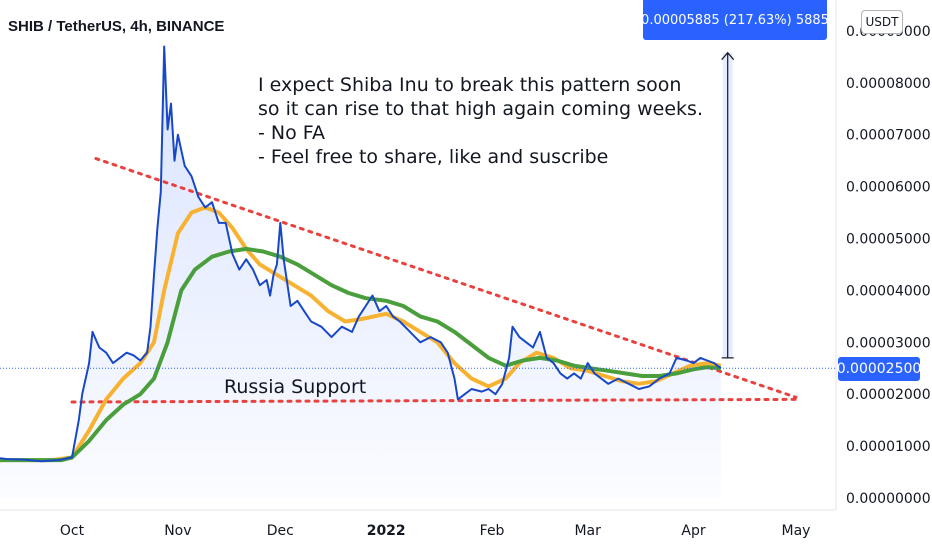 Image resolution: width=932 pixels, height=550 pixels. Describe the element at coordinates (888, 291) in the screenshot. I see `y-tick-label: 0.00004000` at that location.